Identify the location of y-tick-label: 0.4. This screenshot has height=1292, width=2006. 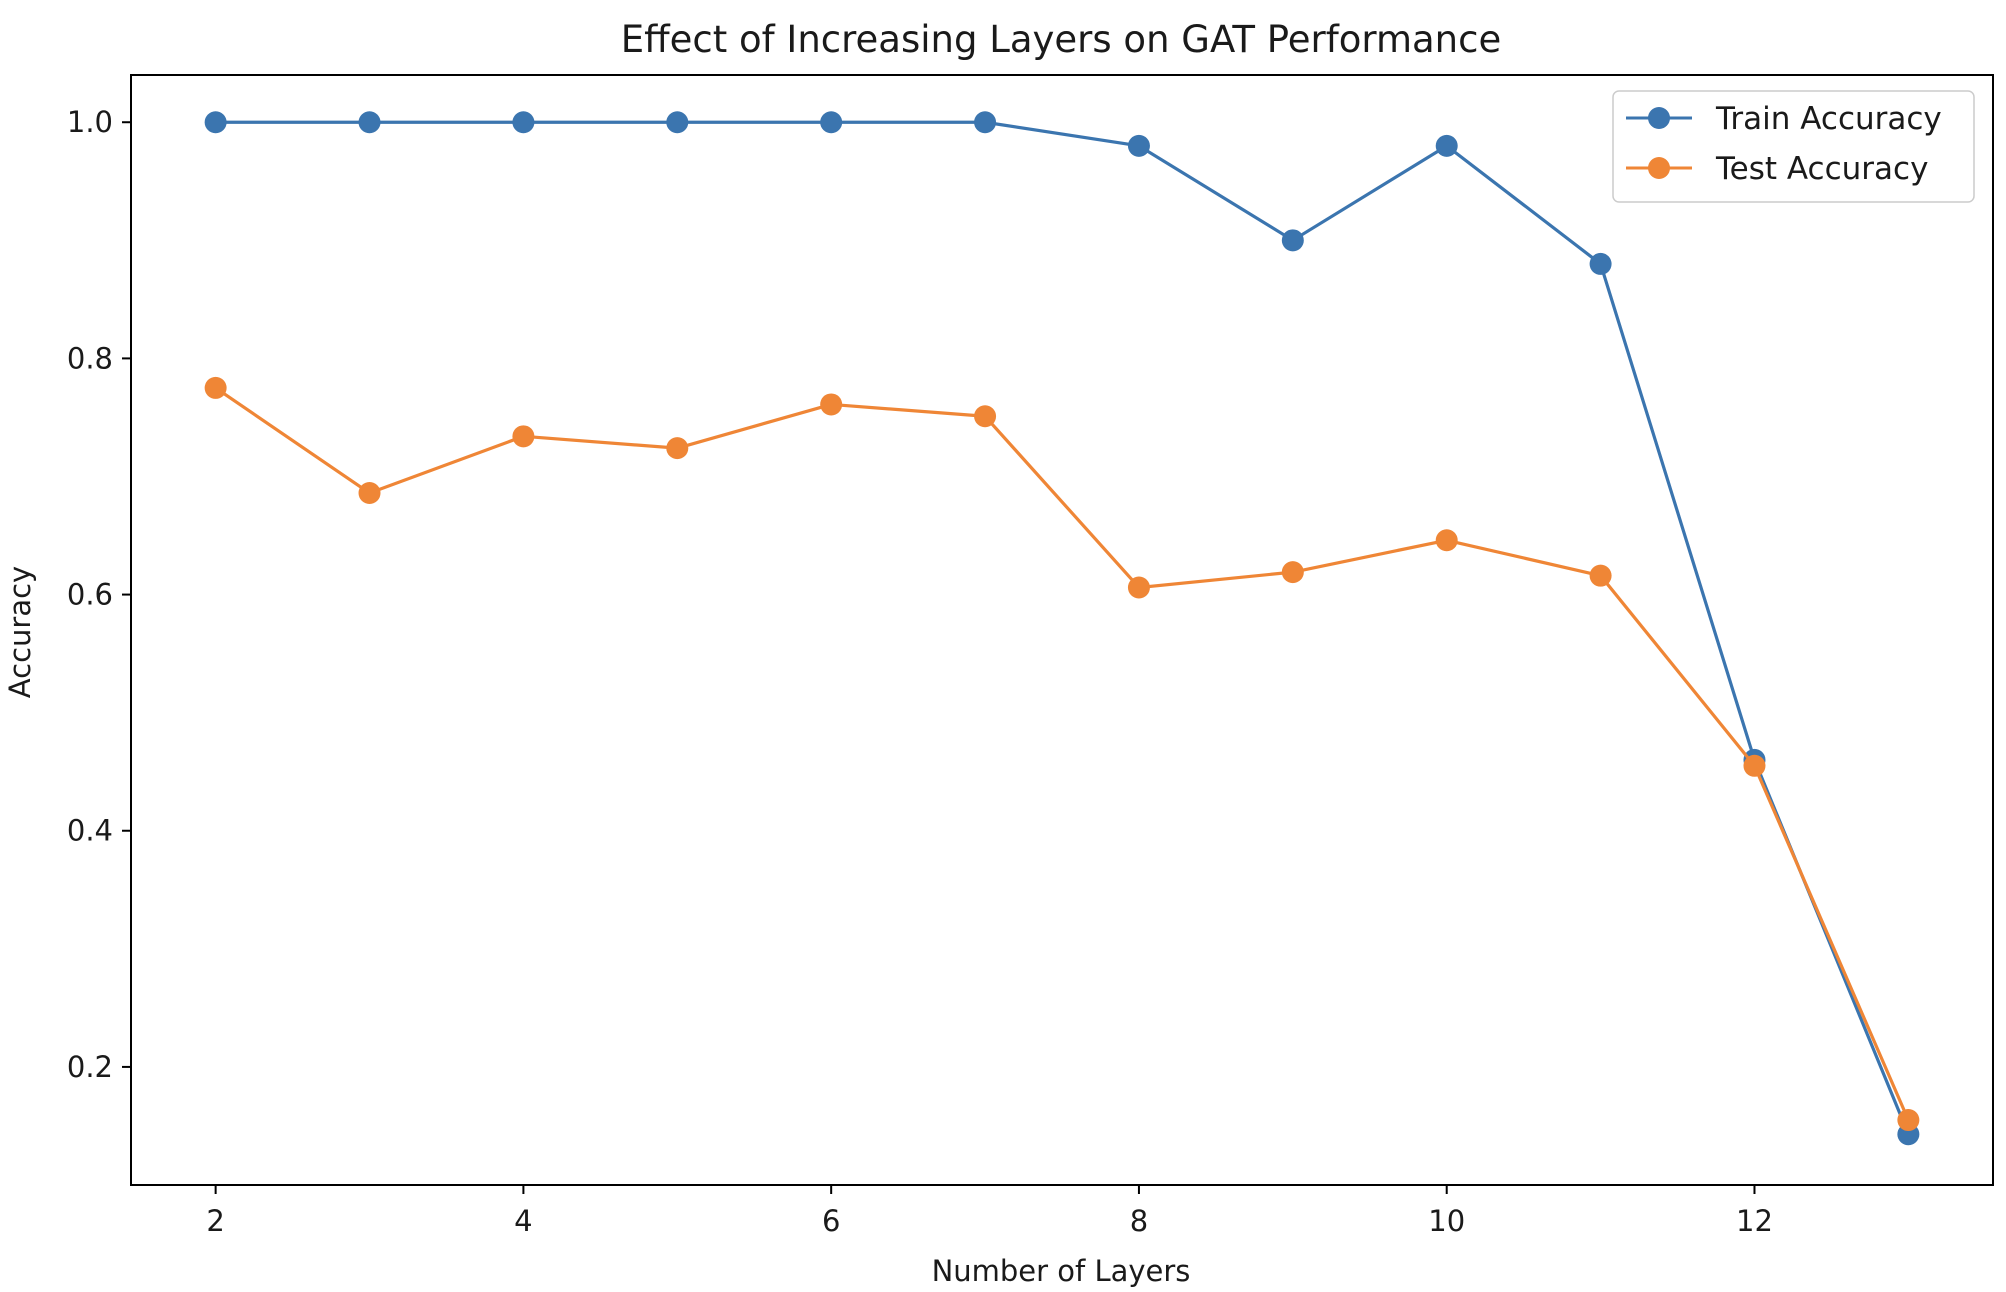
(90, 831).